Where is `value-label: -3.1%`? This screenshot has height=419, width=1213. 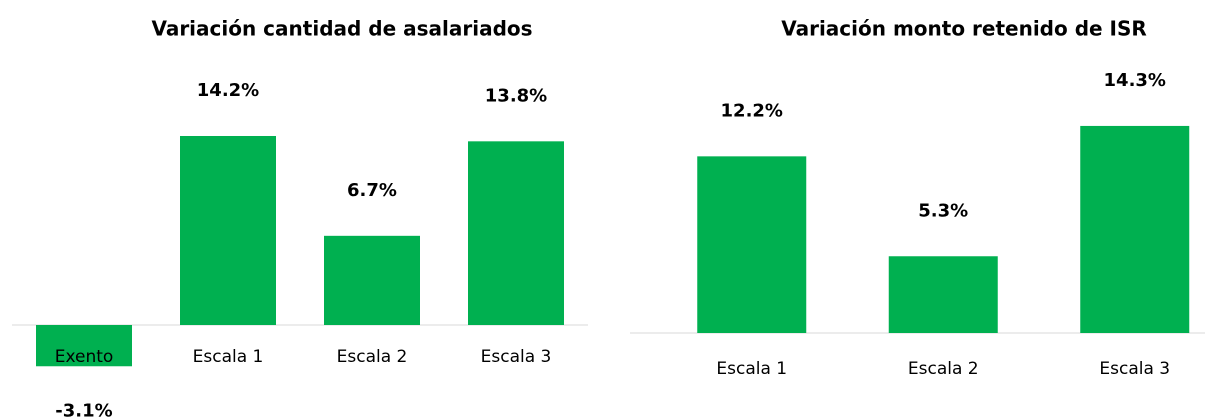
value-label: -3.1% is located at coordinates (83, 409).